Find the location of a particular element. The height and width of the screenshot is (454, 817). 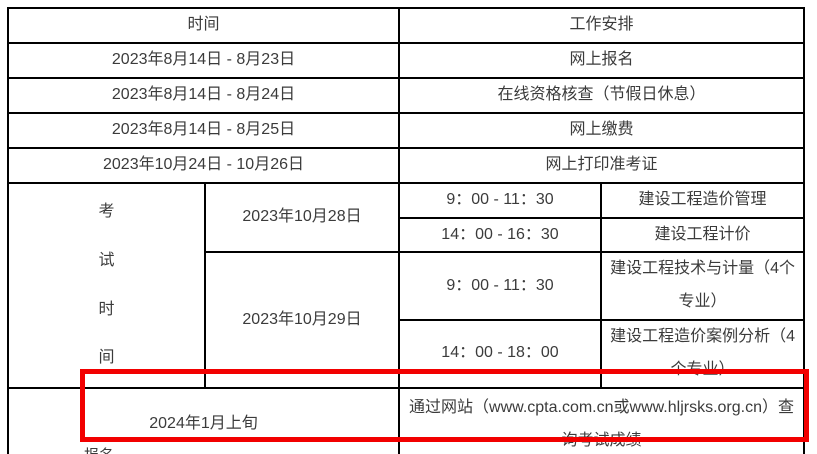

exam-time-vertical-label: 考 试 时 间 is located at coordinates (106, 285).